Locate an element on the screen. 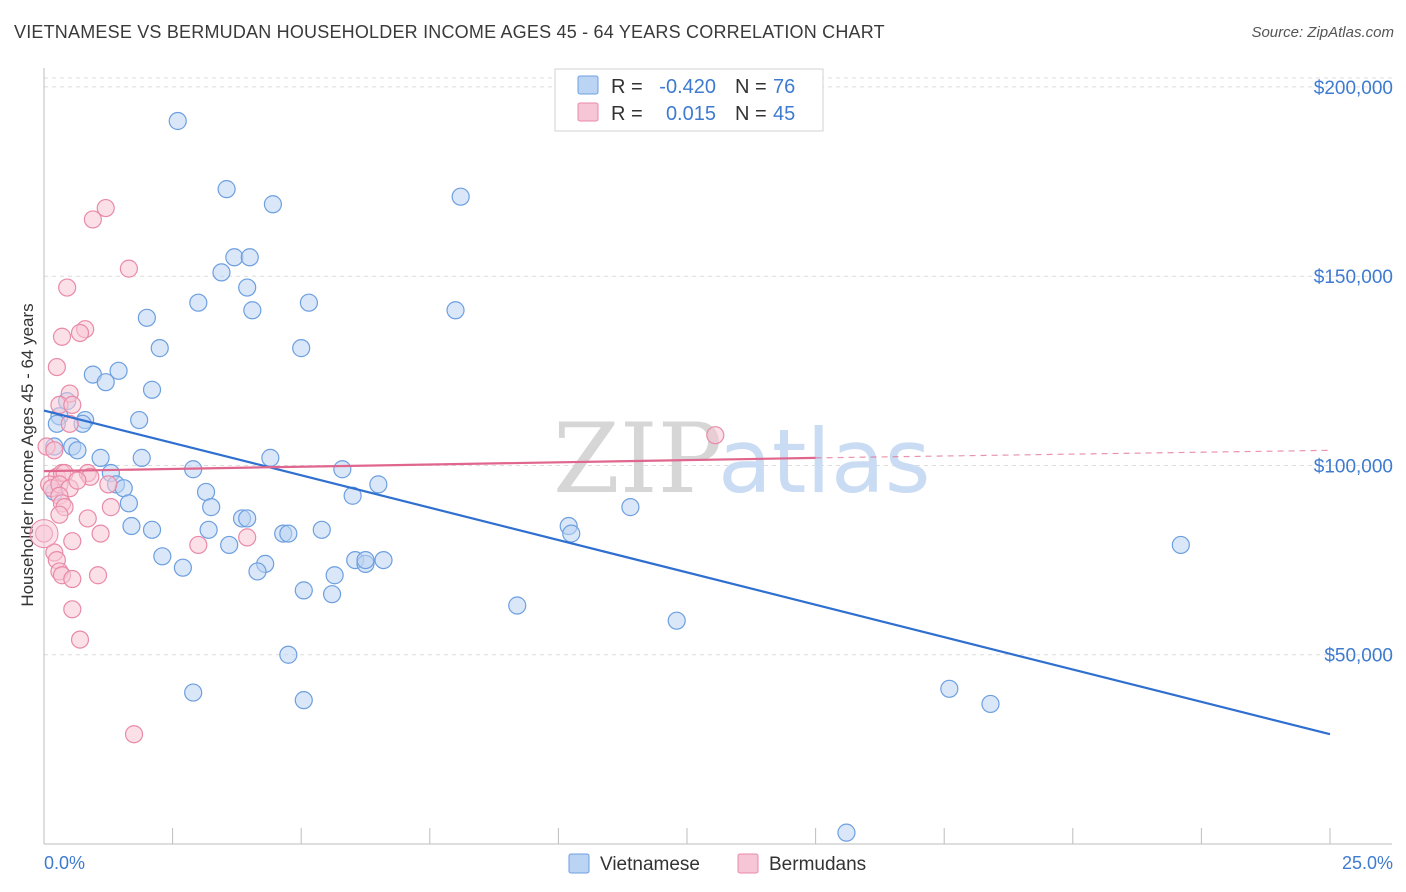 The image size is (1406, 892). legend-r-label-2: R = is located at coordinates (627, 114).